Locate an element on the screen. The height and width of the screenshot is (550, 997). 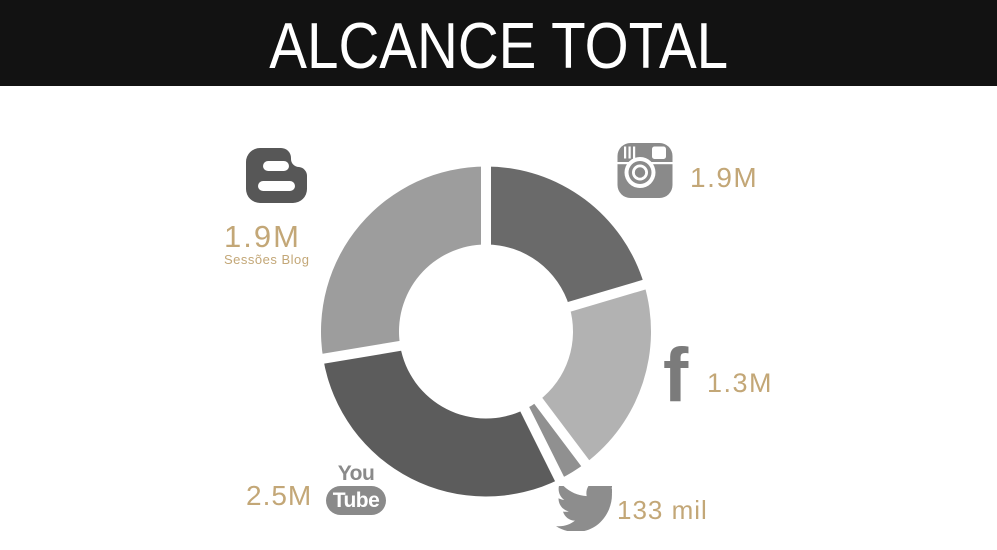
donut-segment-blog-sessoes is located at coordinates (403, 262).